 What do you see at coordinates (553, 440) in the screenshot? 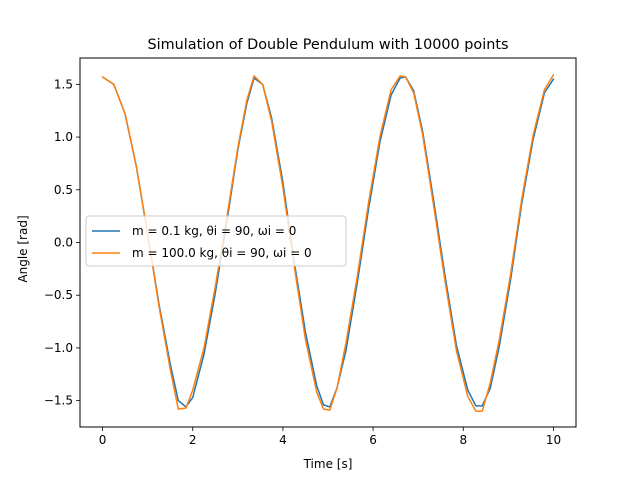
I see `x-tick-label: 10` at bounding box center [553, 440].